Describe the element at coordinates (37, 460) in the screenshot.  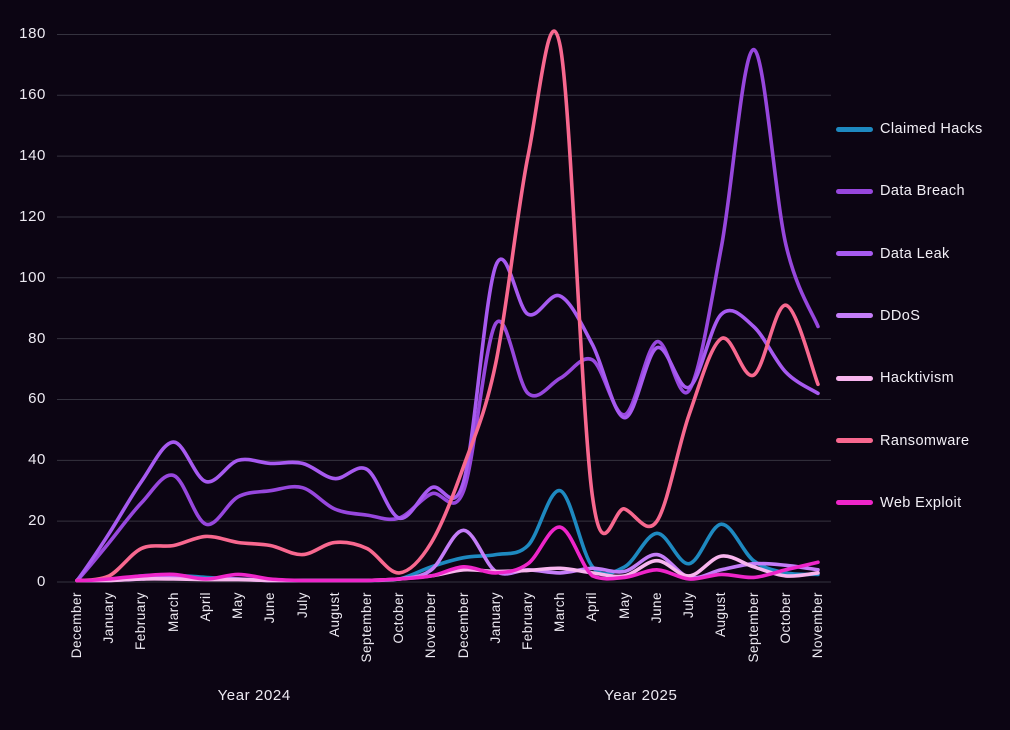
I see `y-tick-label-40: 40` at that location.